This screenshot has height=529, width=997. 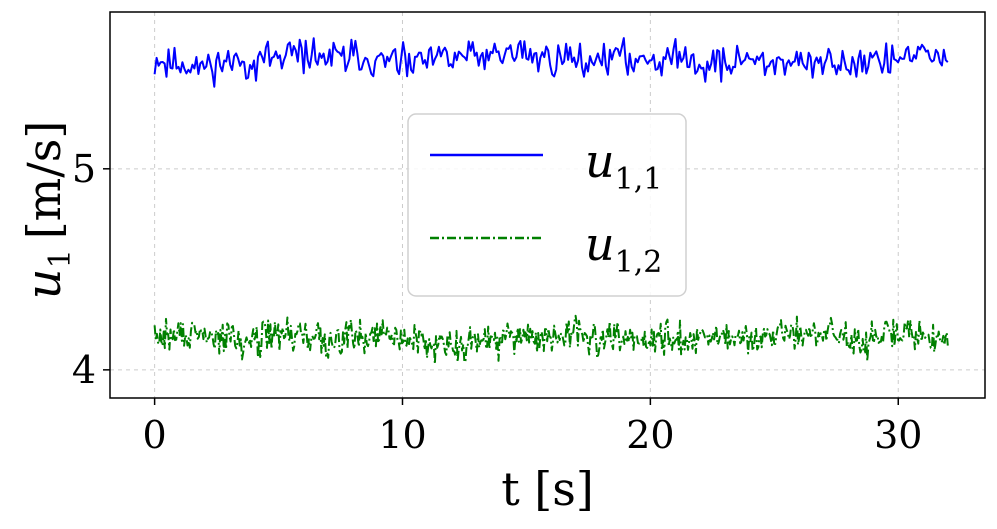 What do you see at coordinates (898, 435) in the screenshot?
I see `x-tick-label: 30` at bounding box center [898, 435].